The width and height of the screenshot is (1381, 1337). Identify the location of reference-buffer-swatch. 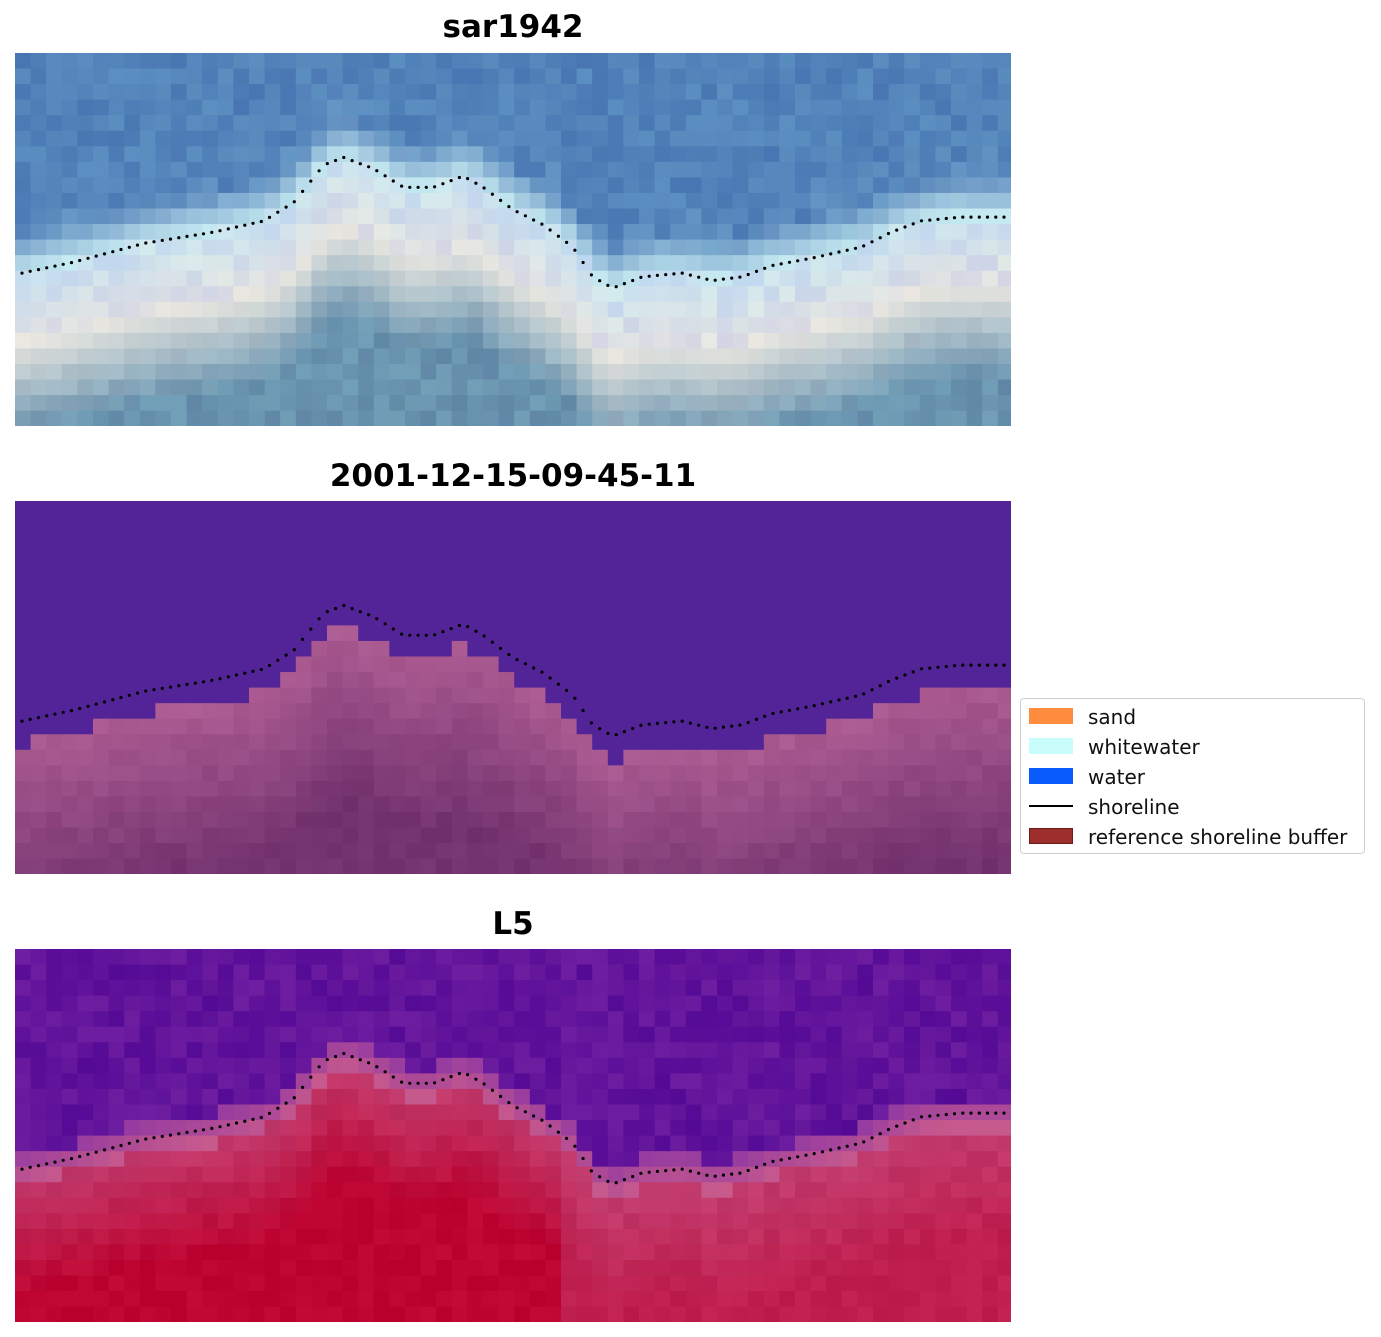
(1051, 836).